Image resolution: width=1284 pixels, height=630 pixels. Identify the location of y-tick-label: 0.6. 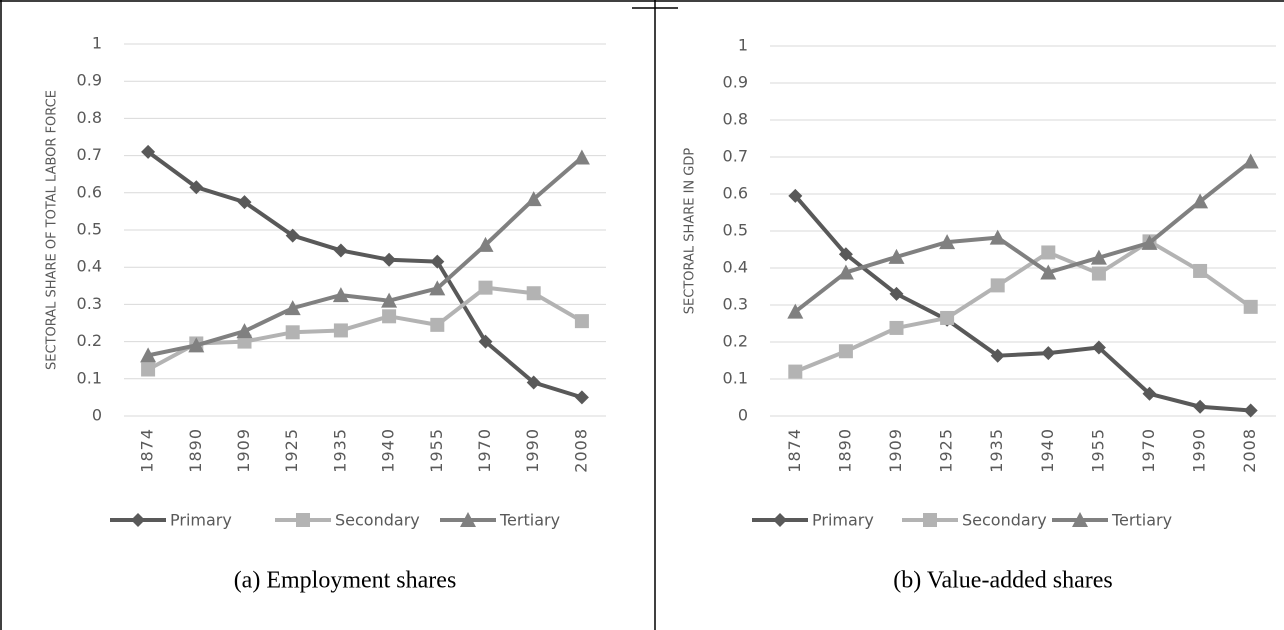
(89, 191).